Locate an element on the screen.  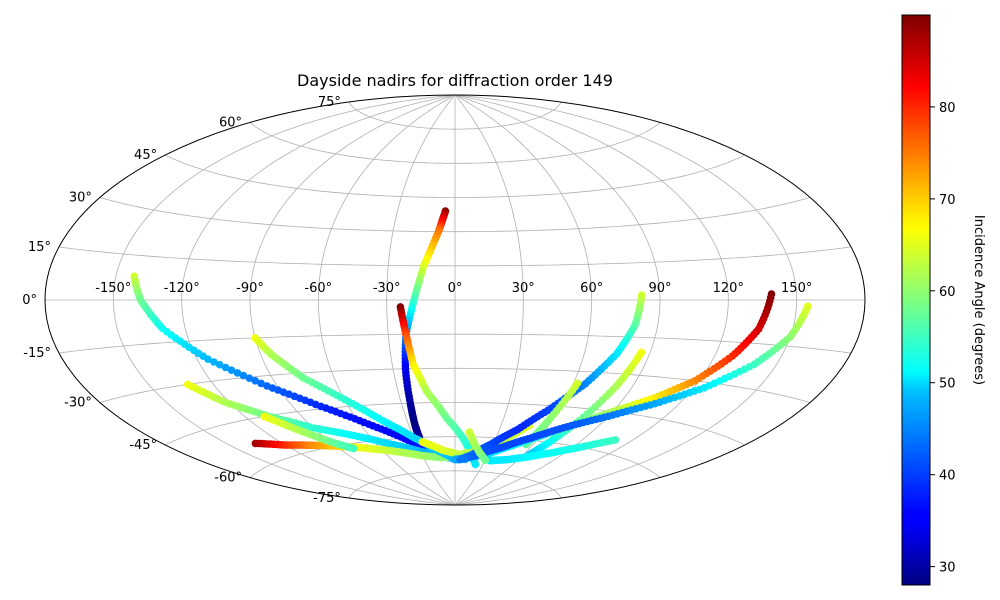
longitude-tick-label: 90° is located at coordinates (659, 288).